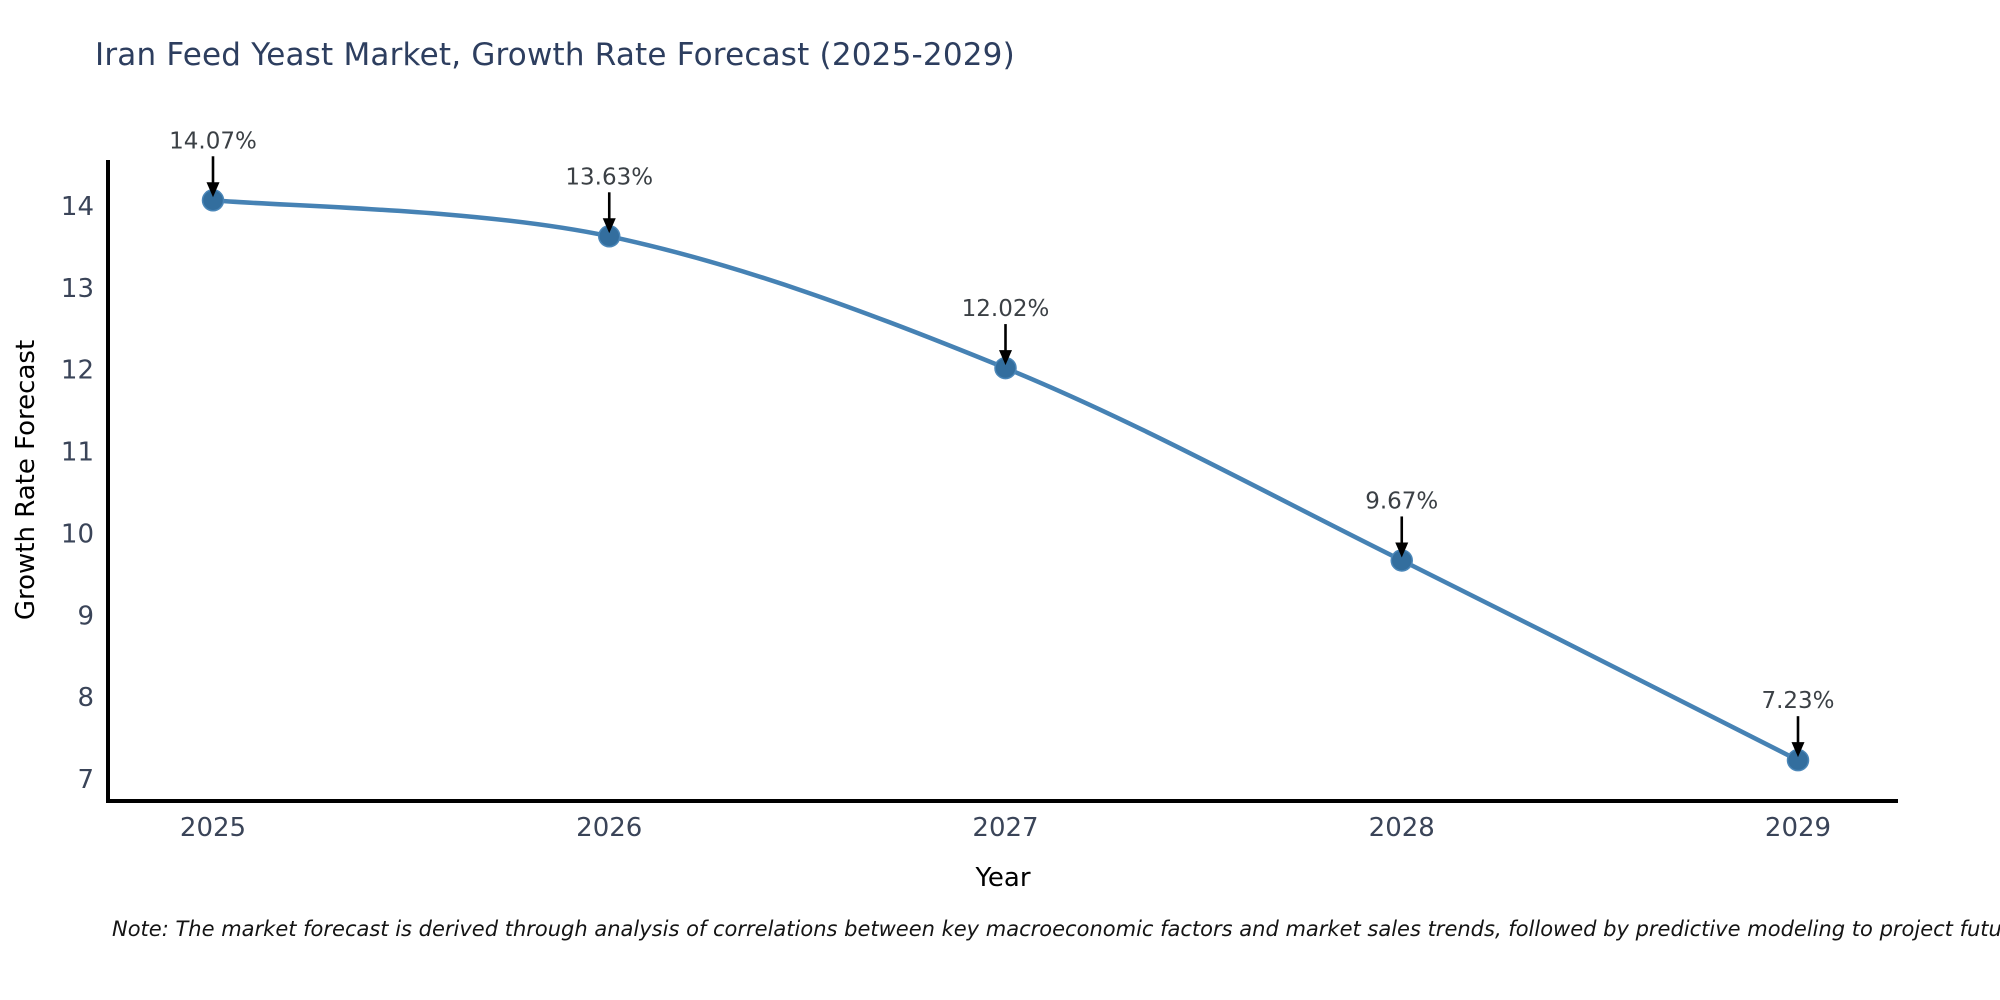 This screenshot has width=2000, height=1000. What do you see at coordinates (85, 616) in the screenshot?
I see `y-tick-label: 9` at bounding box center [85, 616].